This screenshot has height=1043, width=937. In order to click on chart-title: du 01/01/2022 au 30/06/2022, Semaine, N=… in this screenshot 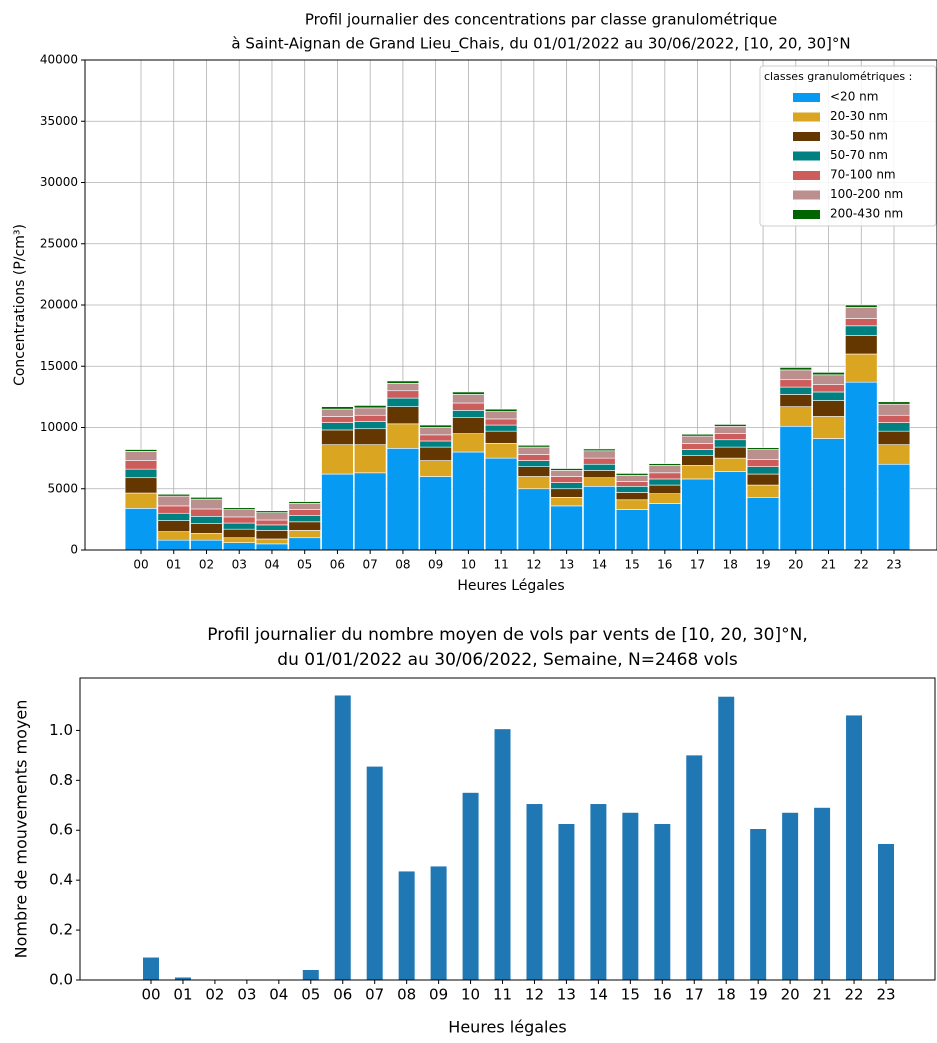, I will do `click(507, 660)`.